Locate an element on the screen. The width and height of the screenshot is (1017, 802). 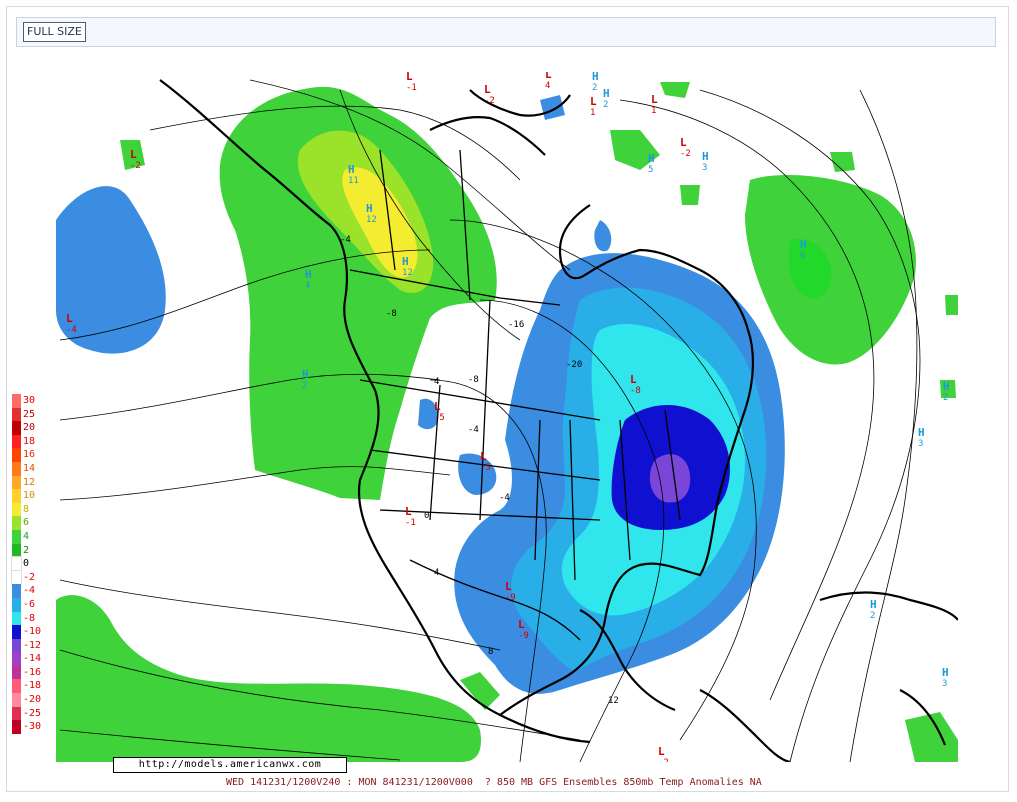
legend-row: 25 is located at coordinates (27, 414).